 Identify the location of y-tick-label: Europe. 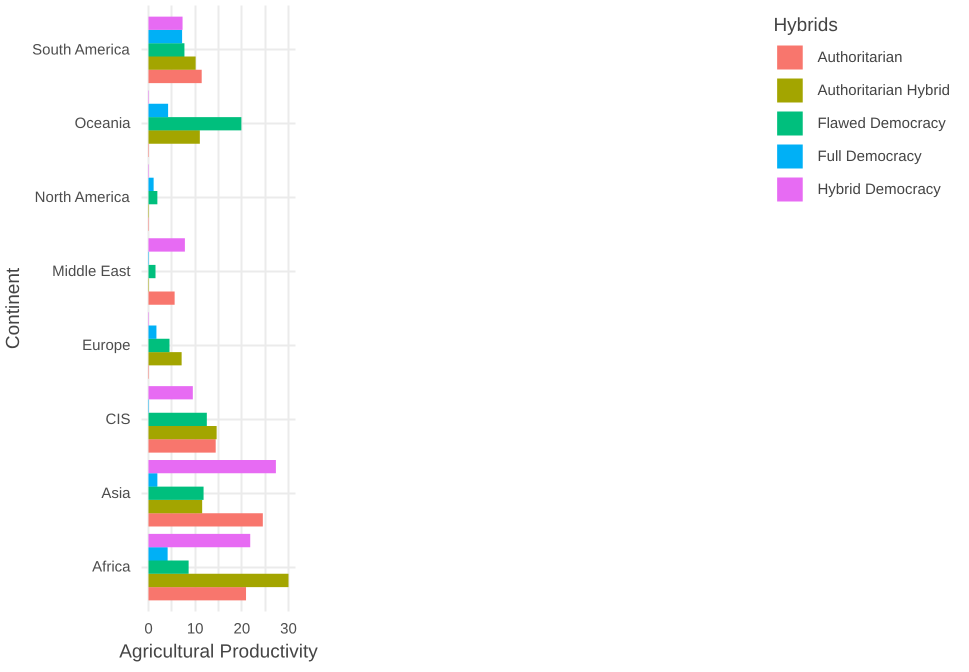
(106, 345).